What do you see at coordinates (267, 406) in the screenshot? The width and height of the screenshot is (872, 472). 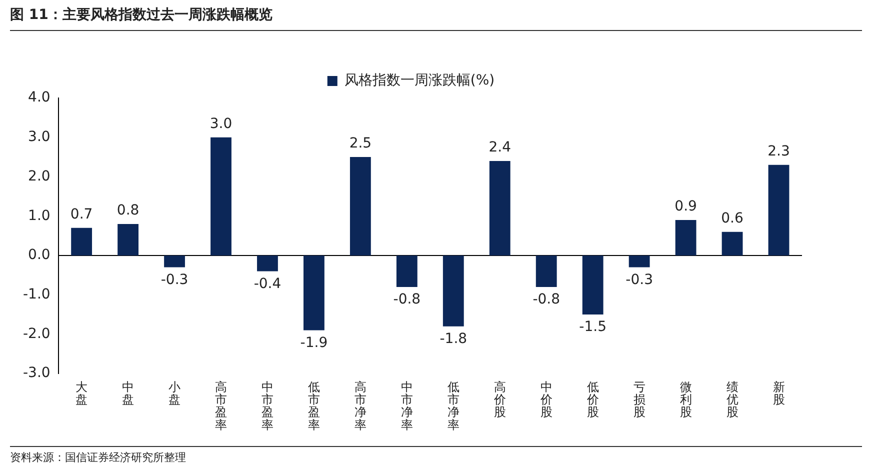 I see `x-tick-label: 中市盈率` at bounding box center [267, 406].